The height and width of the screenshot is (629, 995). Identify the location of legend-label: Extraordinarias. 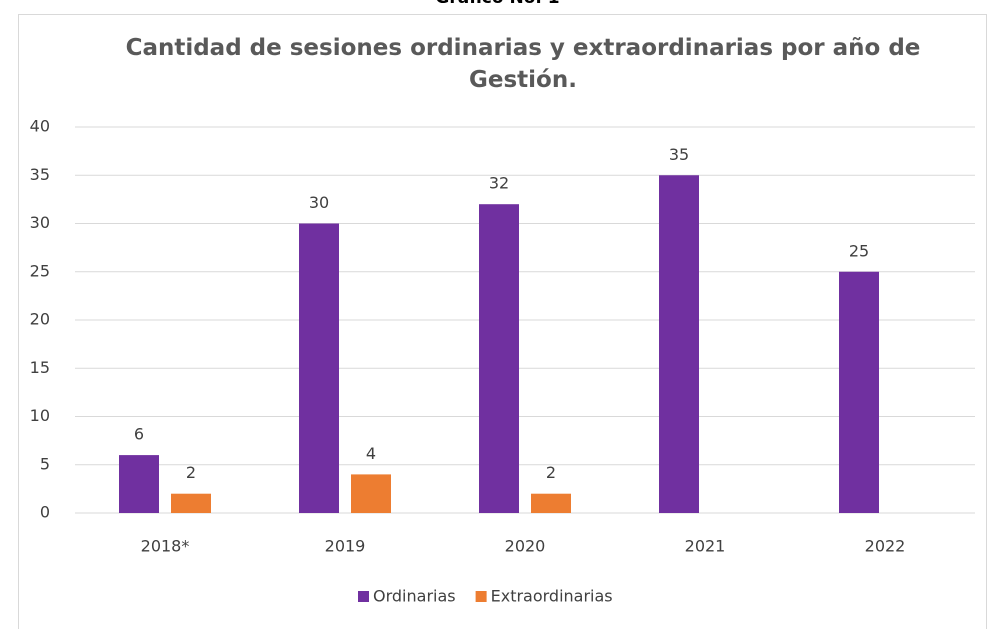
(552, 596).